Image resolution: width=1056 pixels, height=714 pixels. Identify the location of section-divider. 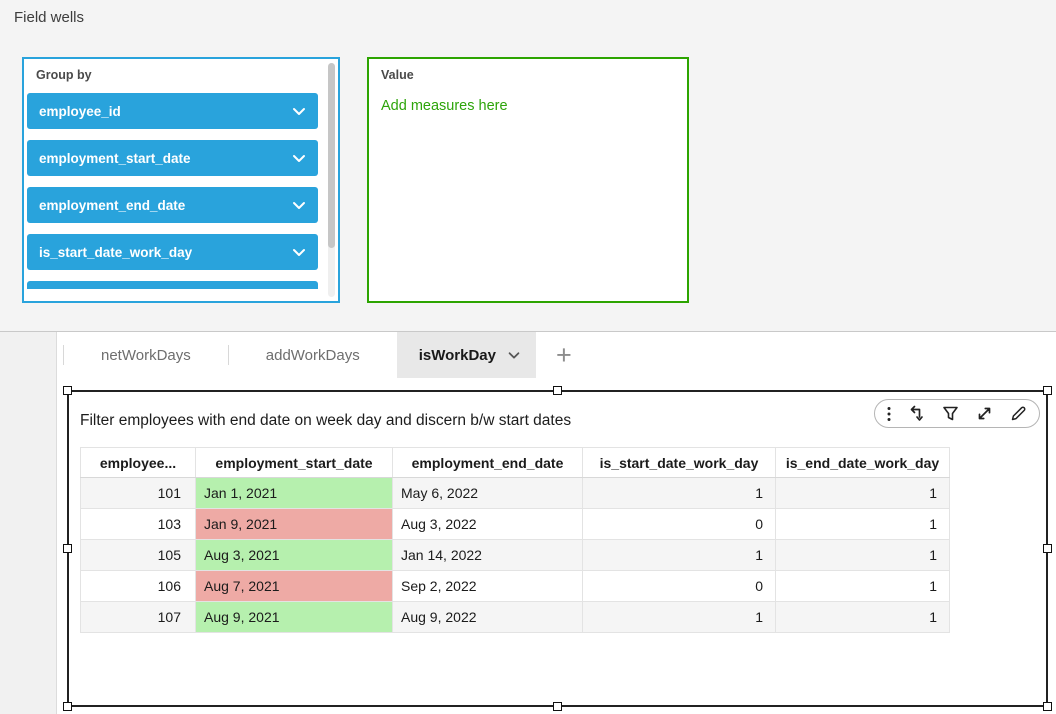
(528, 331).